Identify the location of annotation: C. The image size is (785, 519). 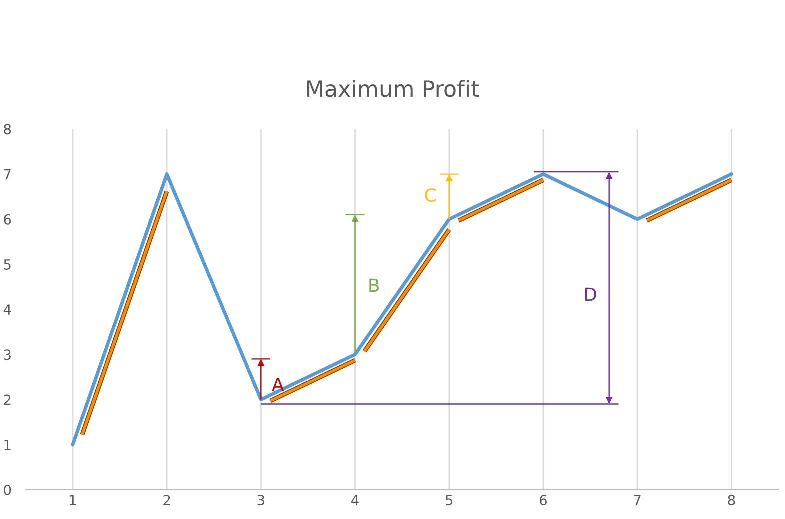
(430, 195).